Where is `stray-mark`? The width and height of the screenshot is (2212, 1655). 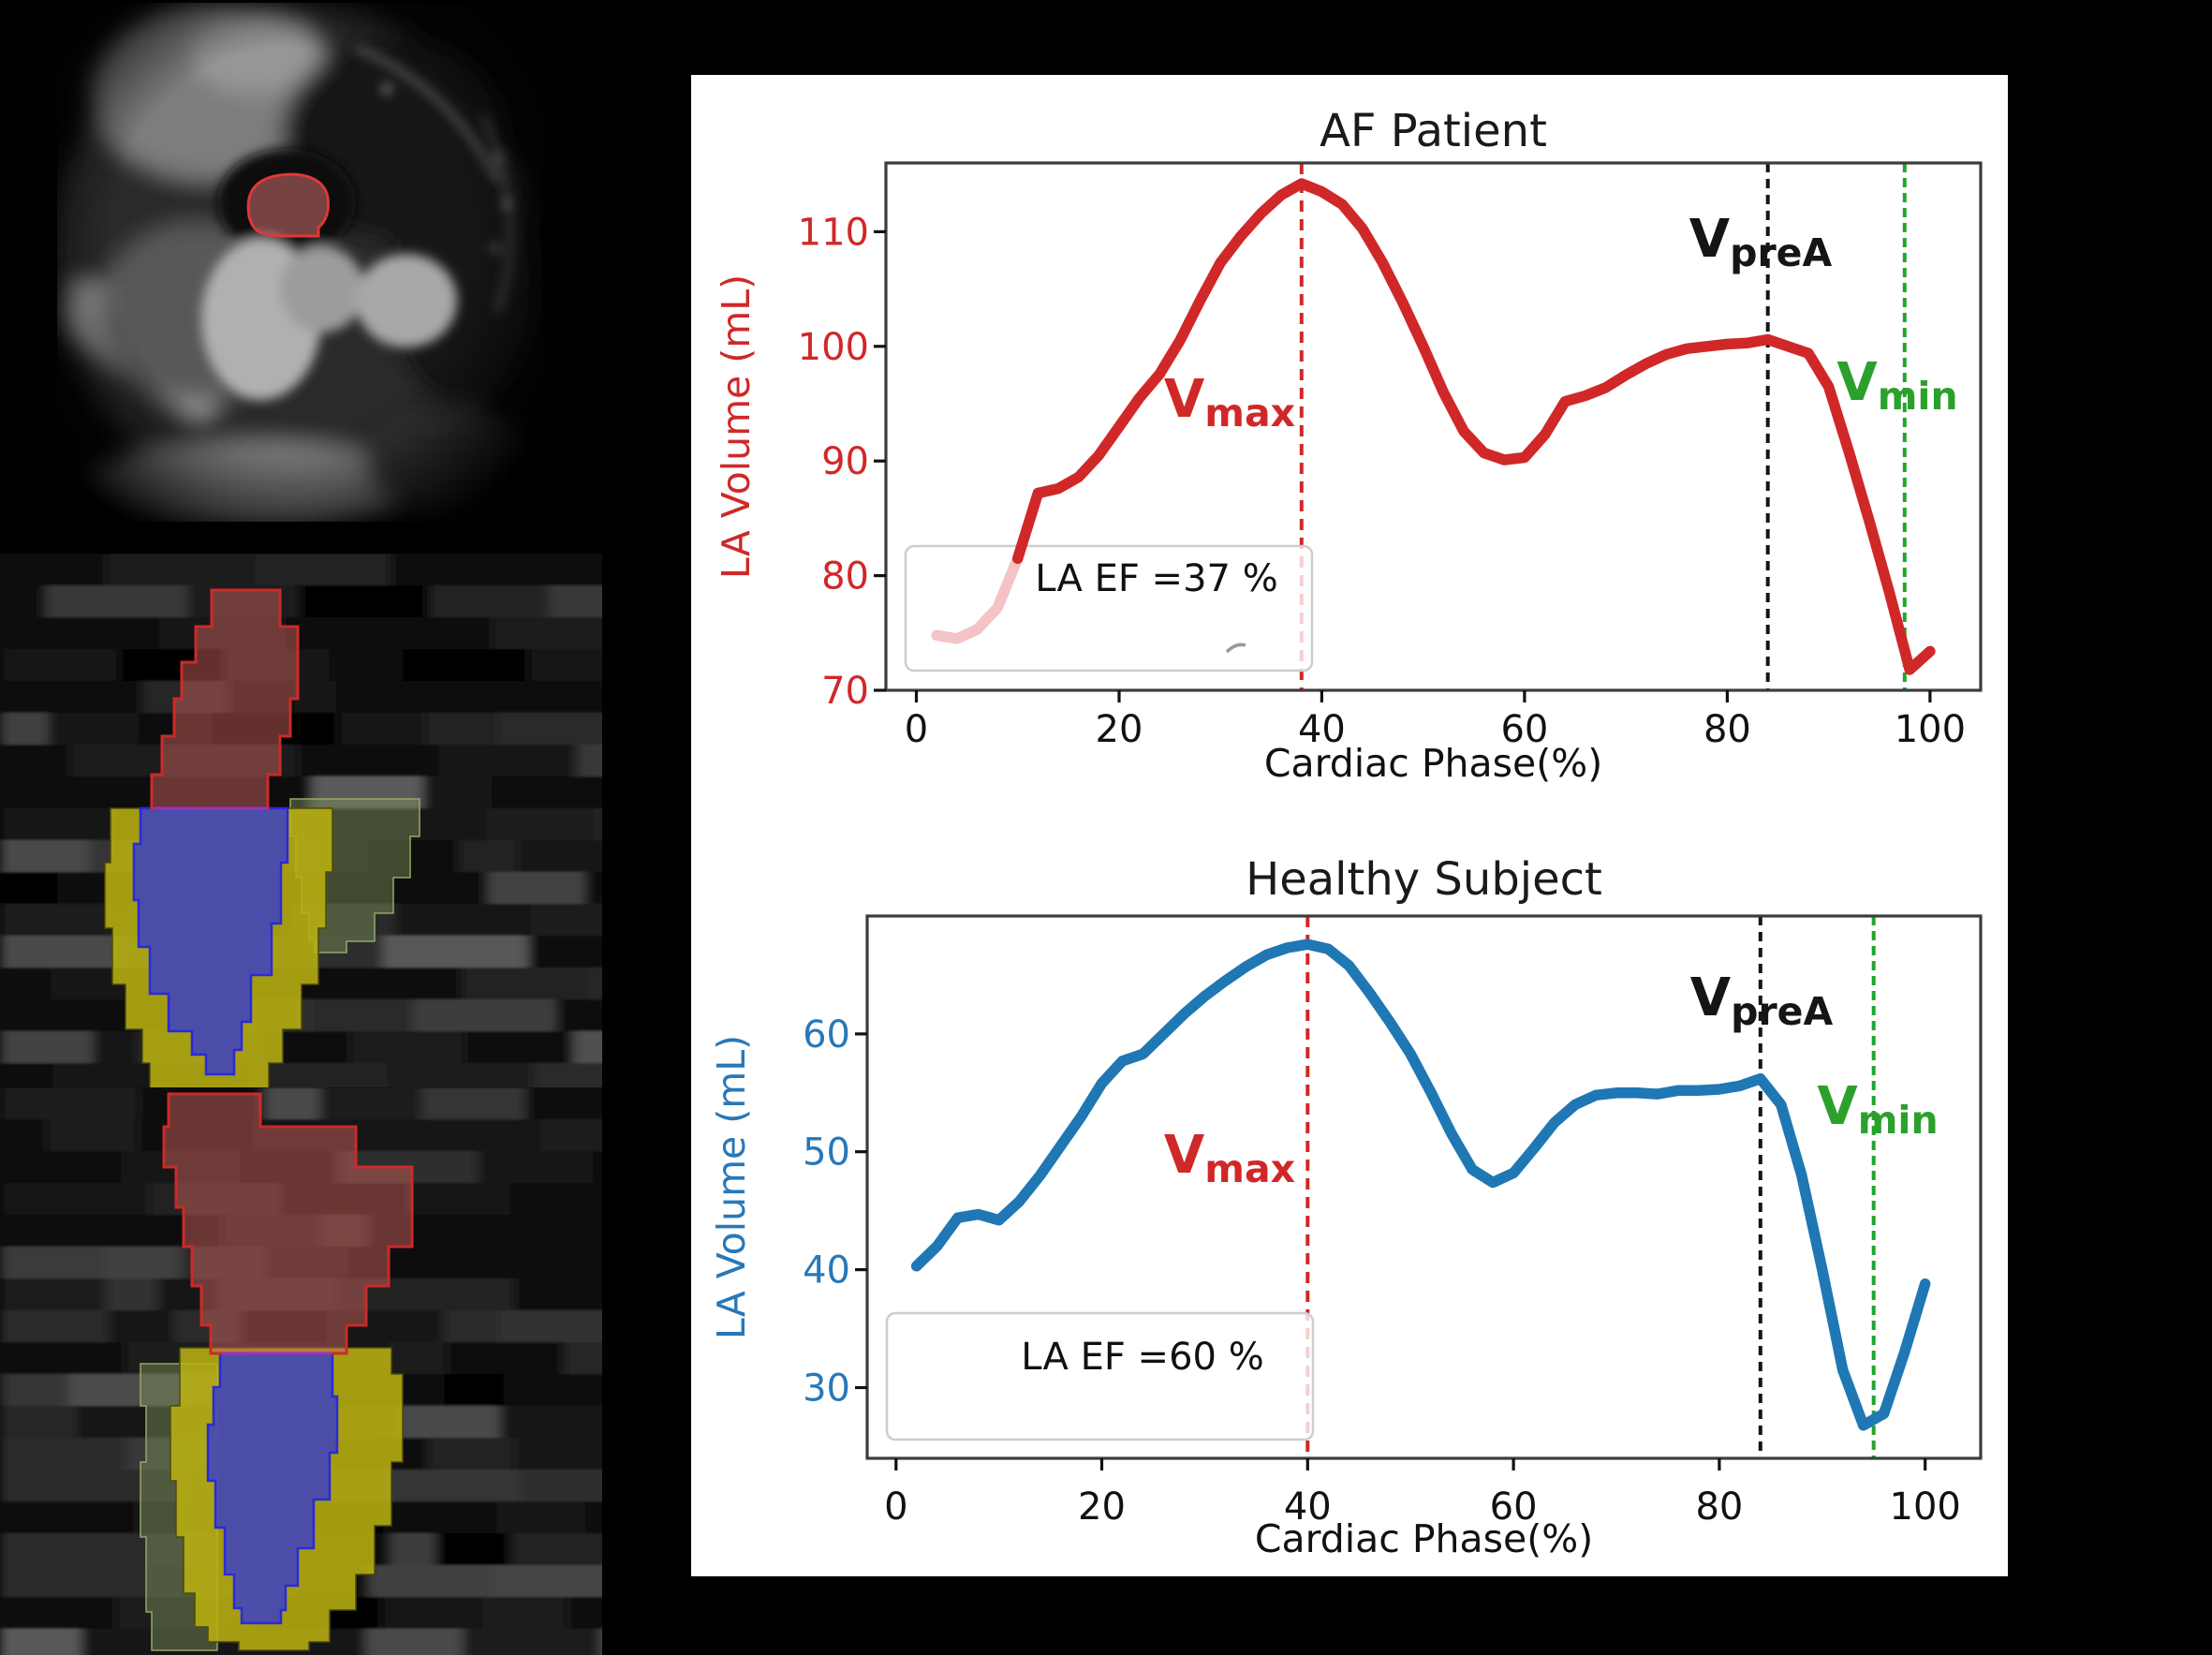
stray-mark is located at coordinates (1235, 648).